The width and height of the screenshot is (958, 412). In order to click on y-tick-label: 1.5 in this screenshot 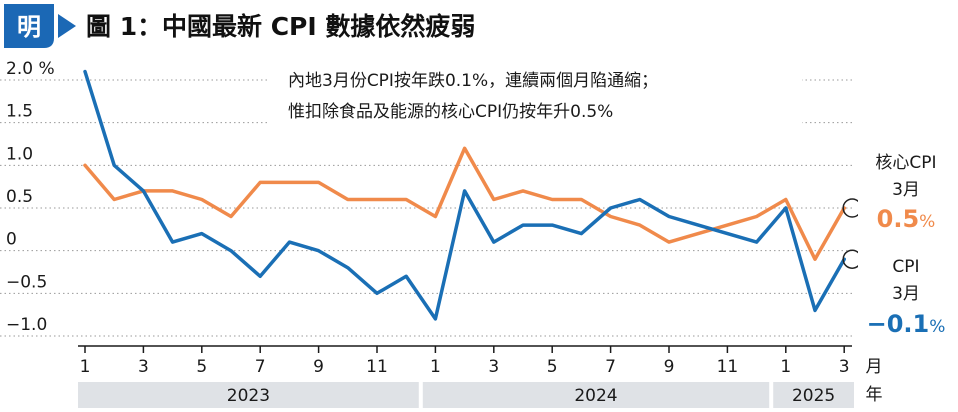, I will do `click(19, 112)`.